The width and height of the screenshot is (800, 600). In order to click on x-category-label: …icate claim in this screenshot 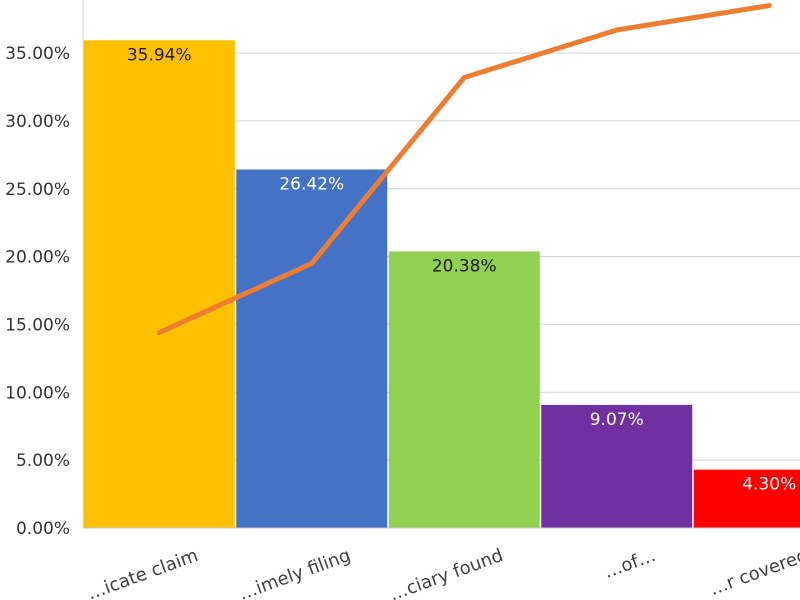, I will do `click(143, 572)`.